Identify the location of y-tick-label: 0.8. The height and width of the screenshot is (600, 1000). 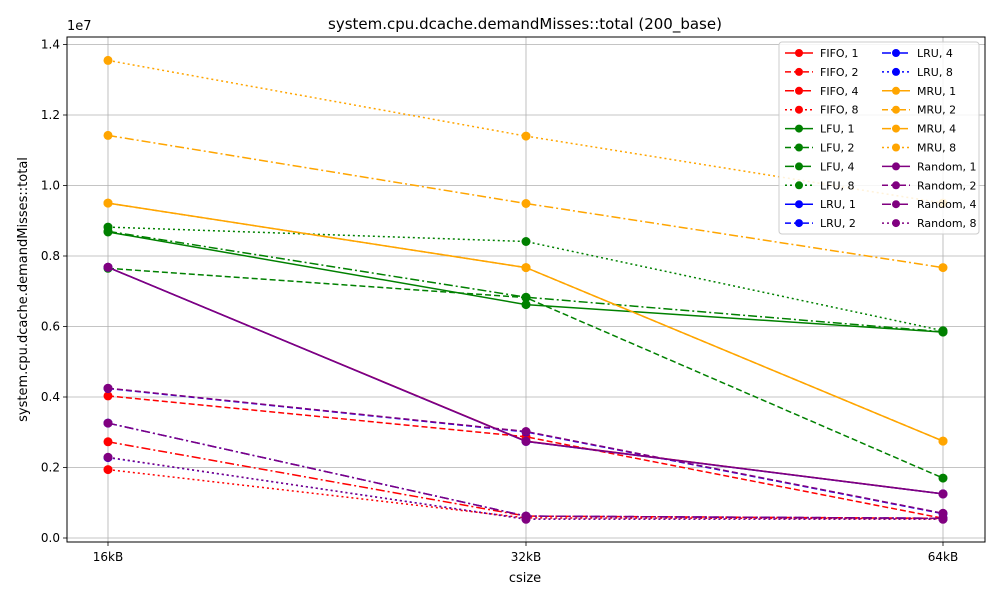
(50, 256).